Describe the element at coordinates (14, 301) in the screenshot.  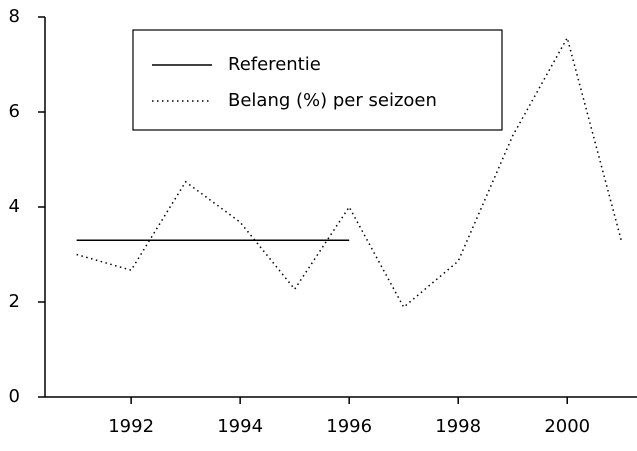
I see `y-tick-label: 2` at that location.